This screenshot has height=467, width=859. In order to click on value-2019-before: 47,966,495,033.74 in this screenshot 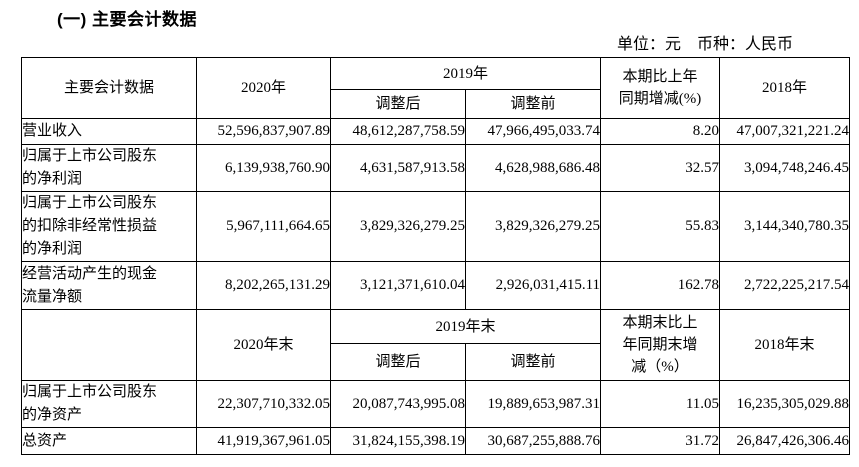, I will do `click(533, 131)`.